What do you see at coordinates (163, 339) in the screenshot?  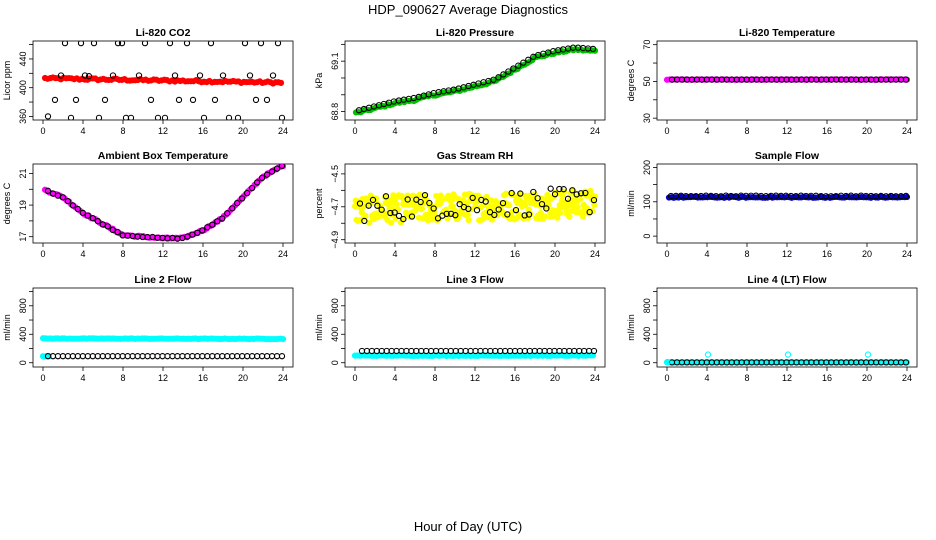 I see `series-1-min-averages-high` at bounding box center [163, 339].